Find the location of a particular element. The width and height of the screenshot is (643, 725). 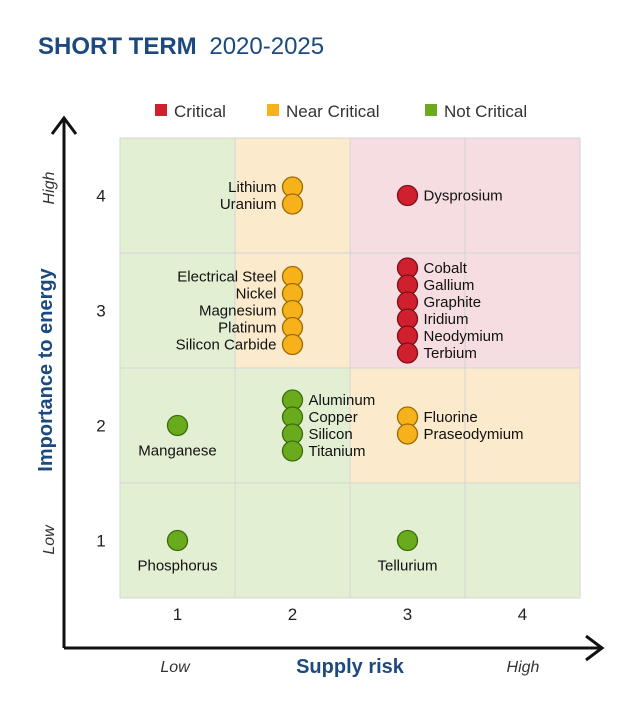

chart-title-years: 2020-2025 is located at coordinates (266, 46).